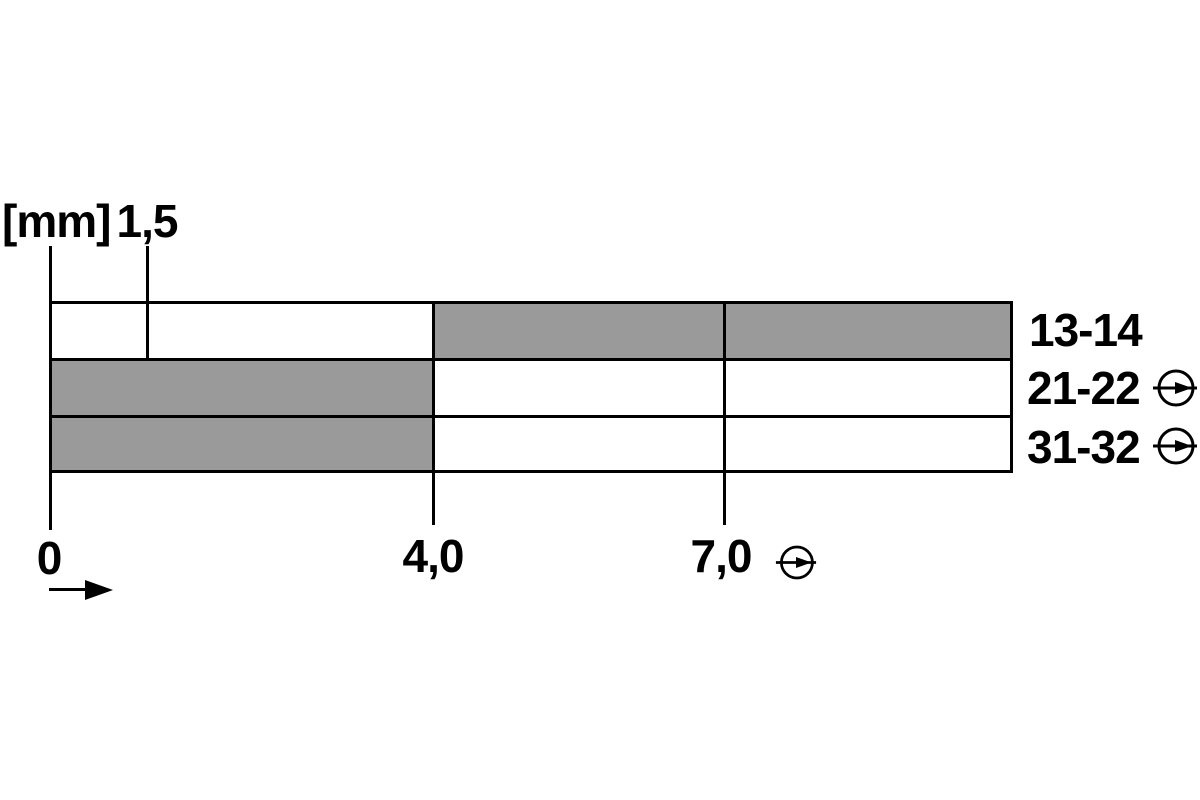  Describe the element at coordinates (721, 556) in the screenshot. I see `axis-tick-label-7-0: 7,0` at that location.